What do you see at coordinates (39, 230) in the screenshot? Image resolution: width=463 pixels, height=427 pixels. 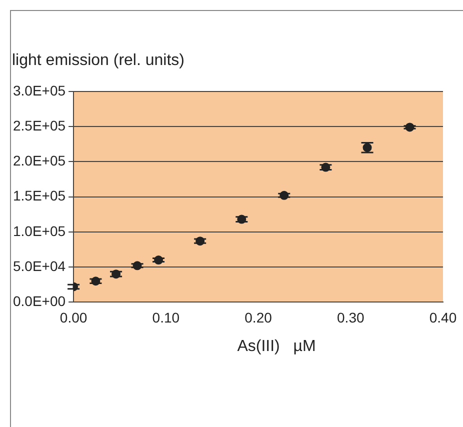 I see `y-tick-label: 1.0E+05` at bounding box center [39, 230].